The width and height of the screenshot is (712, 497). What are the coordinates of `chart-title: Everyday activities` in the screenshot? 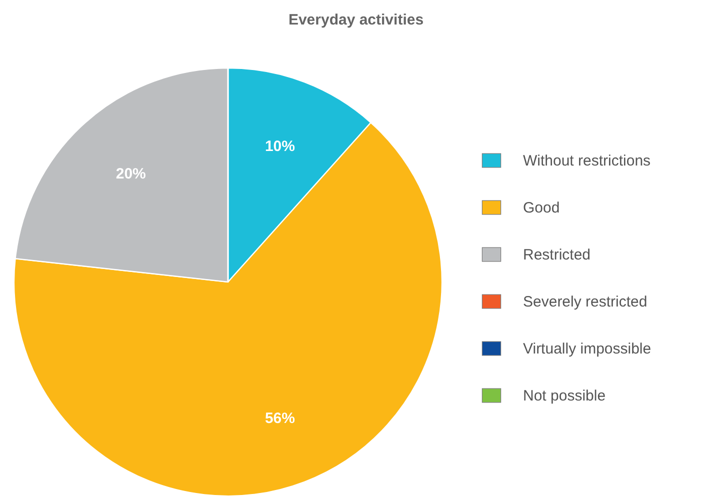 It's located at (356, 20).